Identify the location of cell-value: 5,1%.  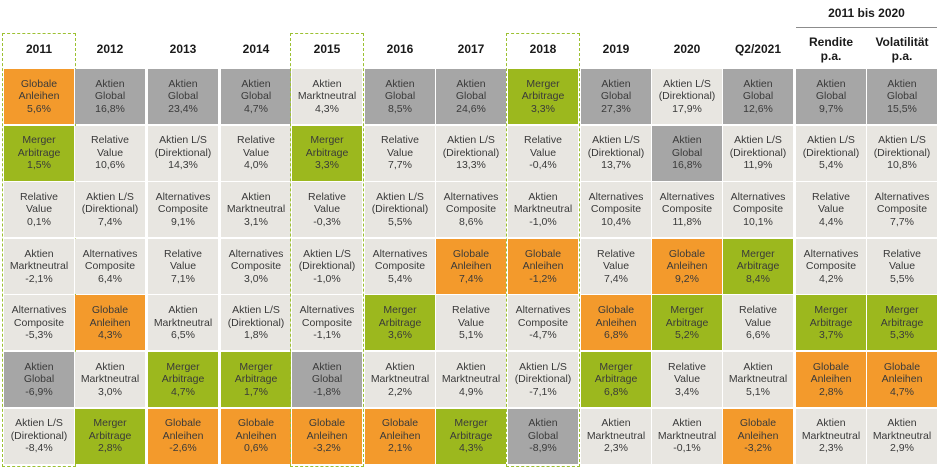
(471, 335).